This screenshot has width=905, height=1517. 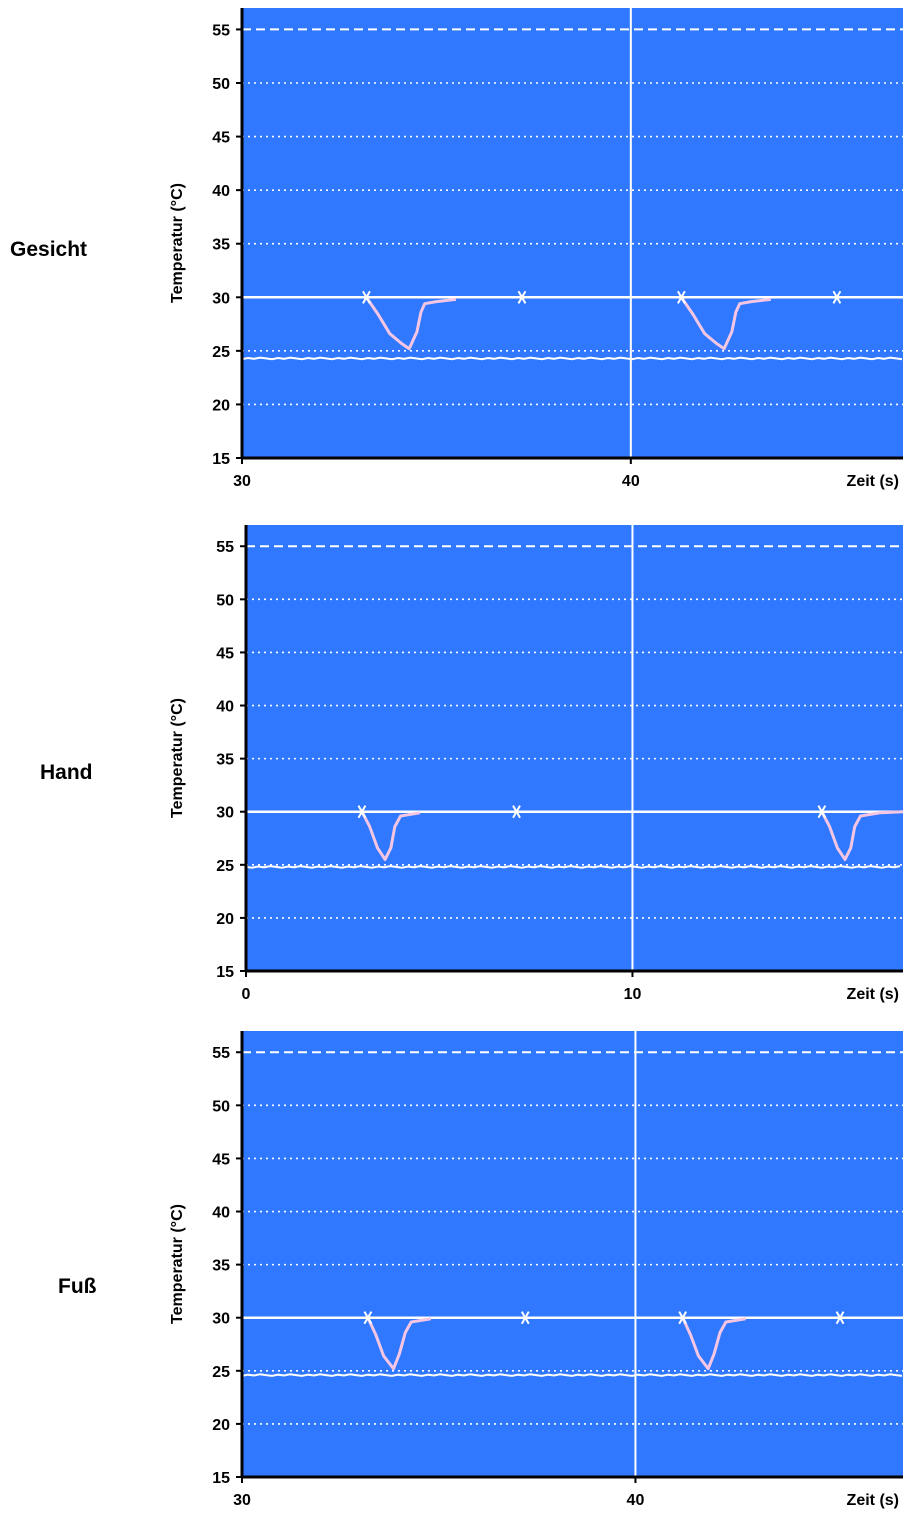 What do you see at coordinates (633, 994) in the screenshot?
I see `x-tick-label-10: 10` at bounding box center [633, 994].